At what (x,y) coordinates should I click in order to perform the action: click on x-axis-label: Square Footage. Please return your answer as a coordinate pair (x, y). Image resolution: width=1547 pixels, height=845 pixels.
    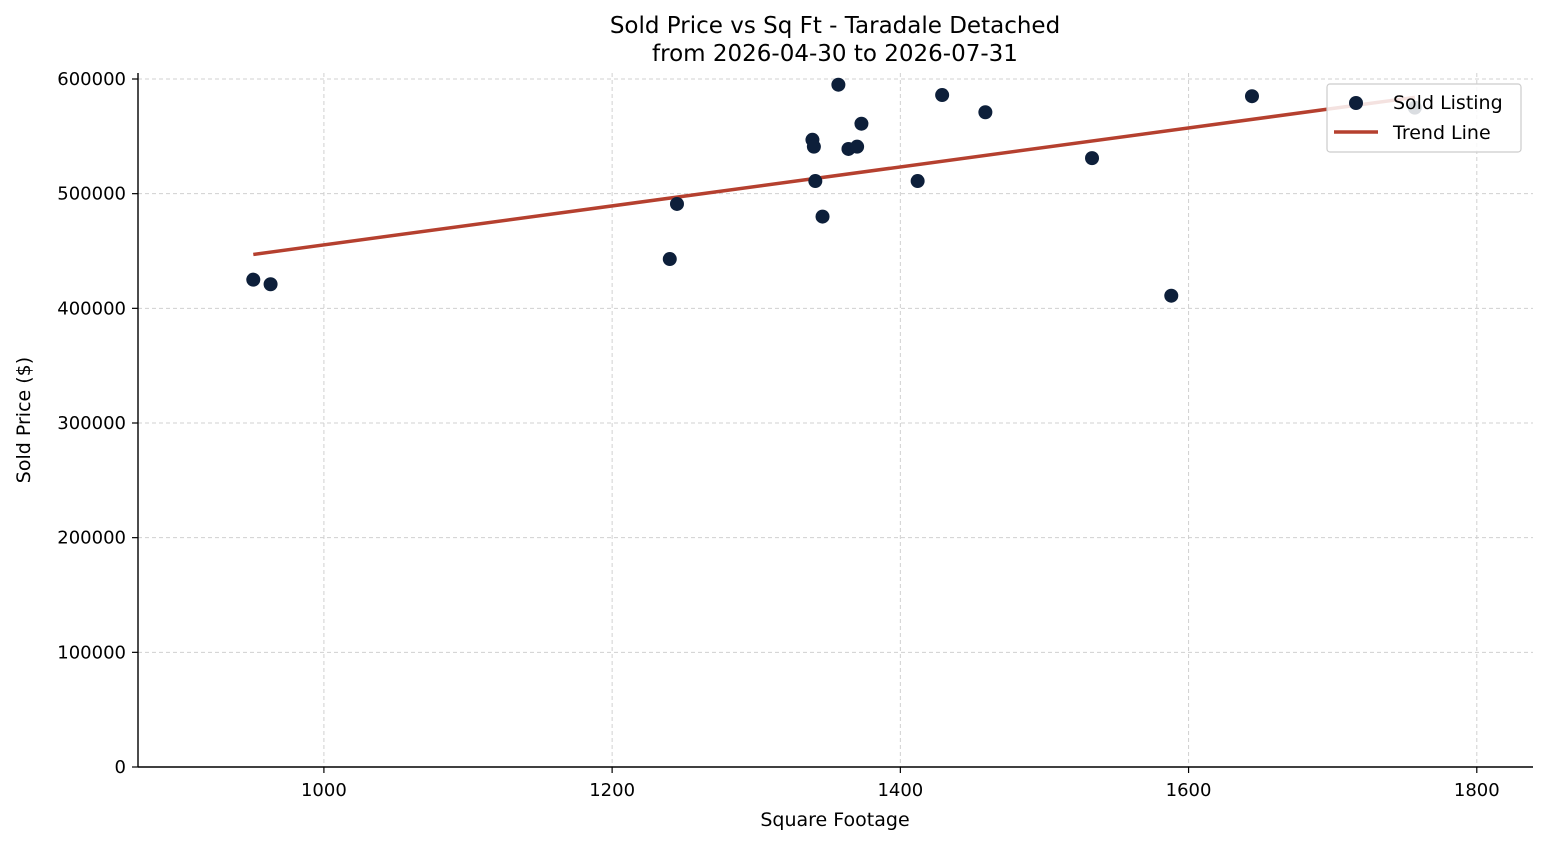
    Looking at the image, I should click on (834, 820).